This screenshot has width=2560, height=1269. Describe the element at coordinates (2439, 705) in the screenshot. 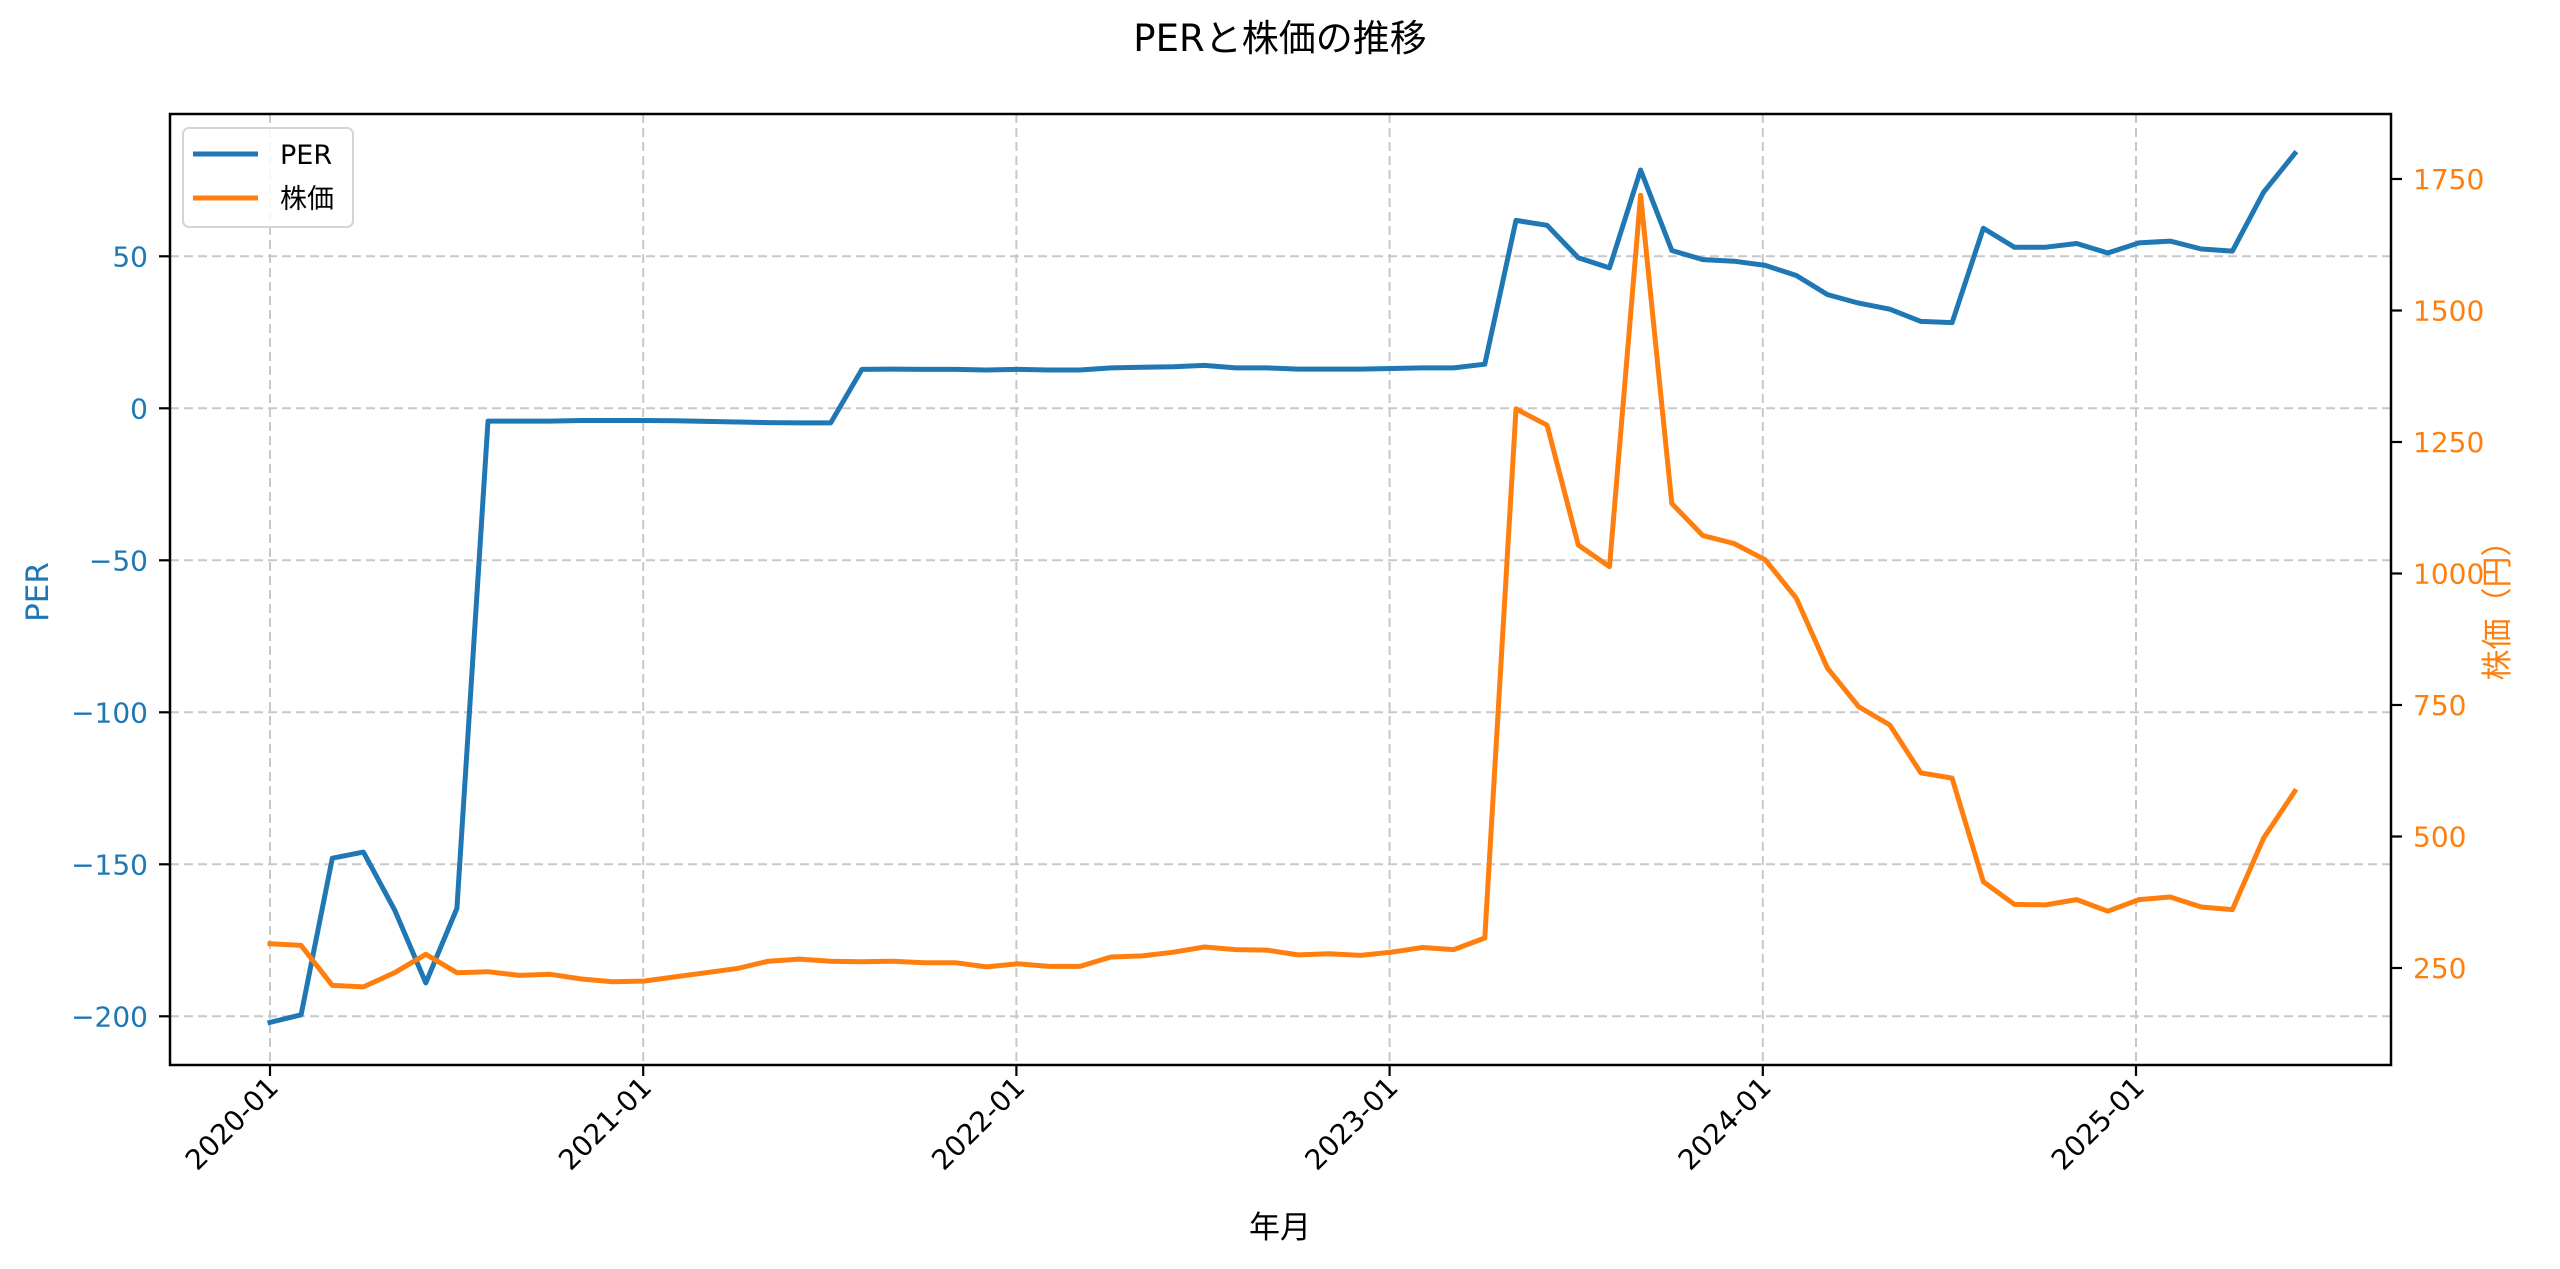

I see `right-tick-label: 750` at that location.